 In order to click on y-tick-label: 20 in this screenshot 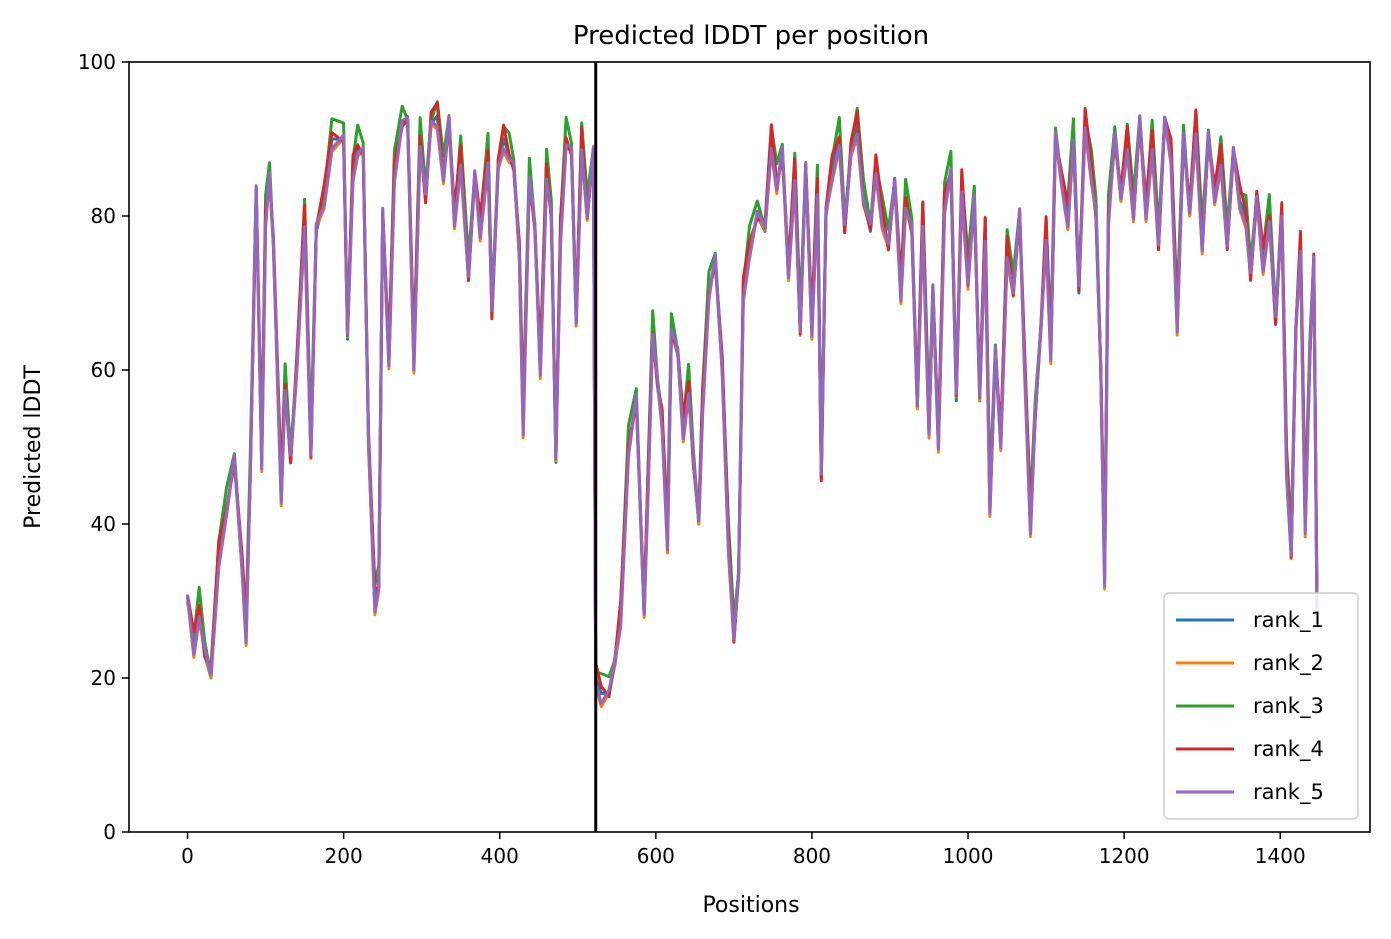, I will do `click(103, 678)`.